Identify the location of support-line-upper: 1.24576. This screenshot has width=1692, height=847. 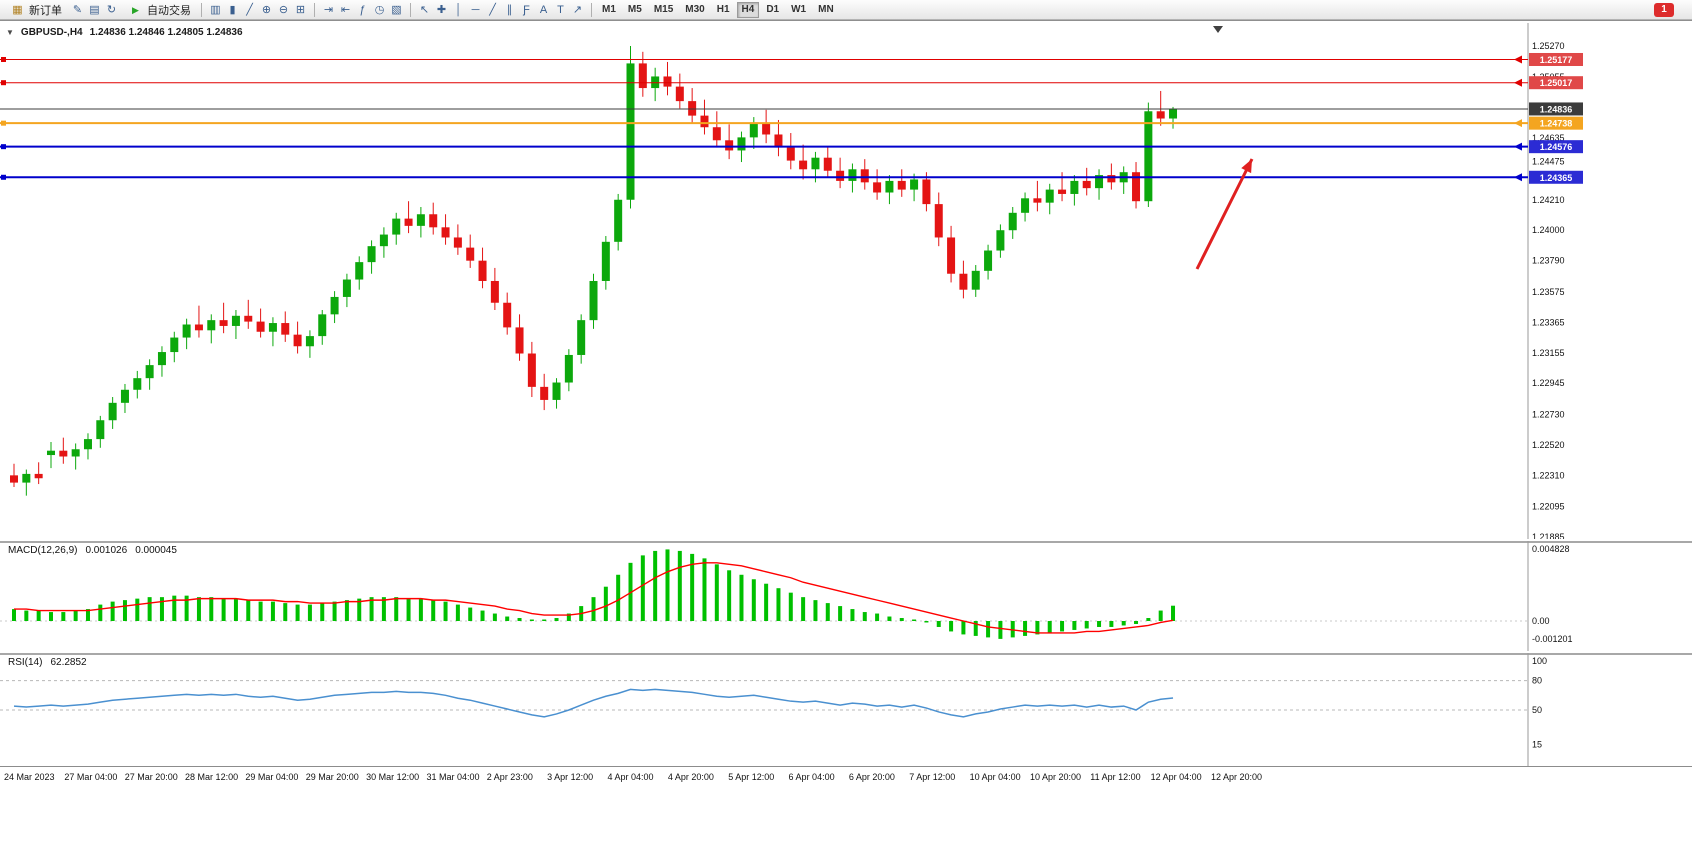
(791, 147).